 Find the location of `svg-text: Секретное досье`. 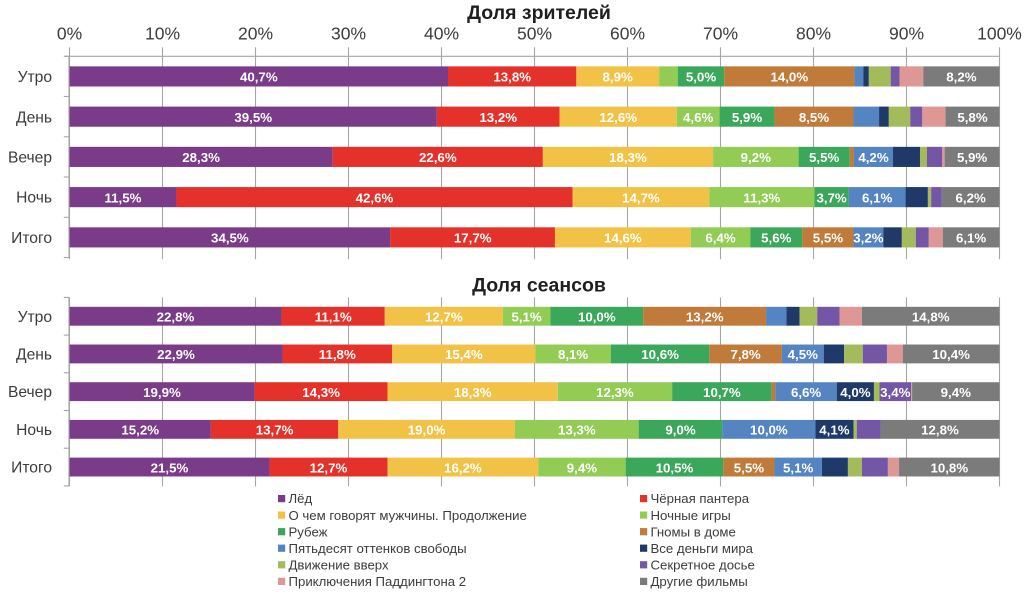

svg-text: Секретное досье is located at coordinates (703, 564).